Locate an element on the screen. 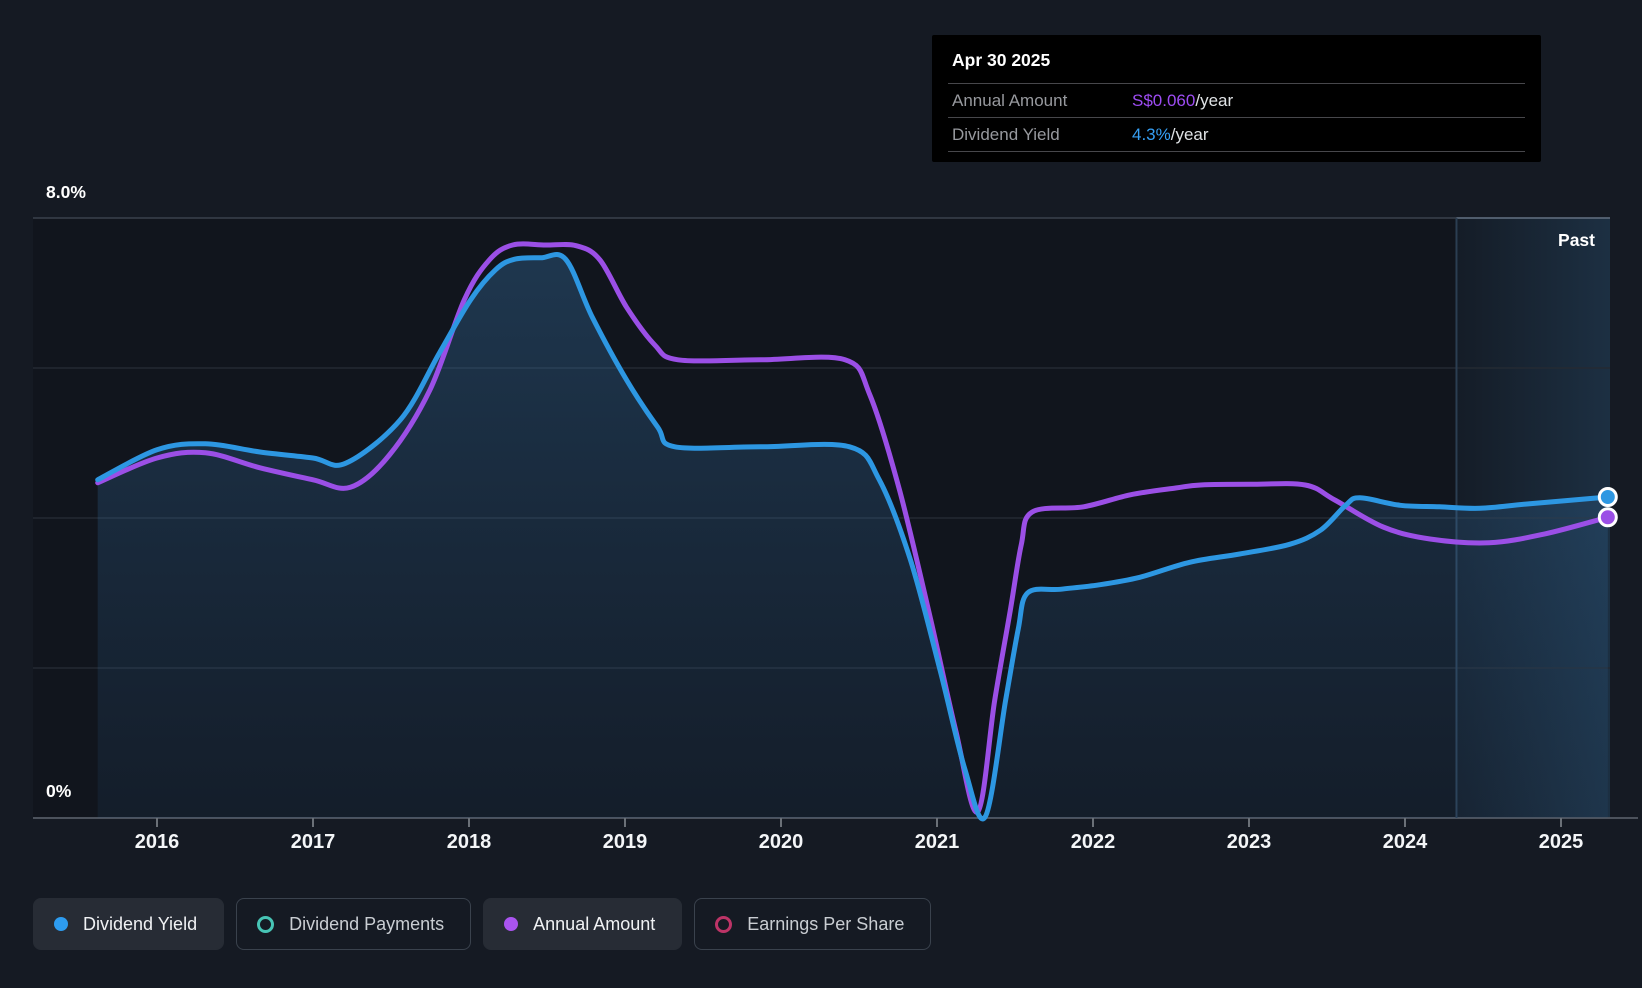 The width and height of the screenshot is (1642, 988). earnings-per-share-ring-icon is located at coordinates (724, 924).